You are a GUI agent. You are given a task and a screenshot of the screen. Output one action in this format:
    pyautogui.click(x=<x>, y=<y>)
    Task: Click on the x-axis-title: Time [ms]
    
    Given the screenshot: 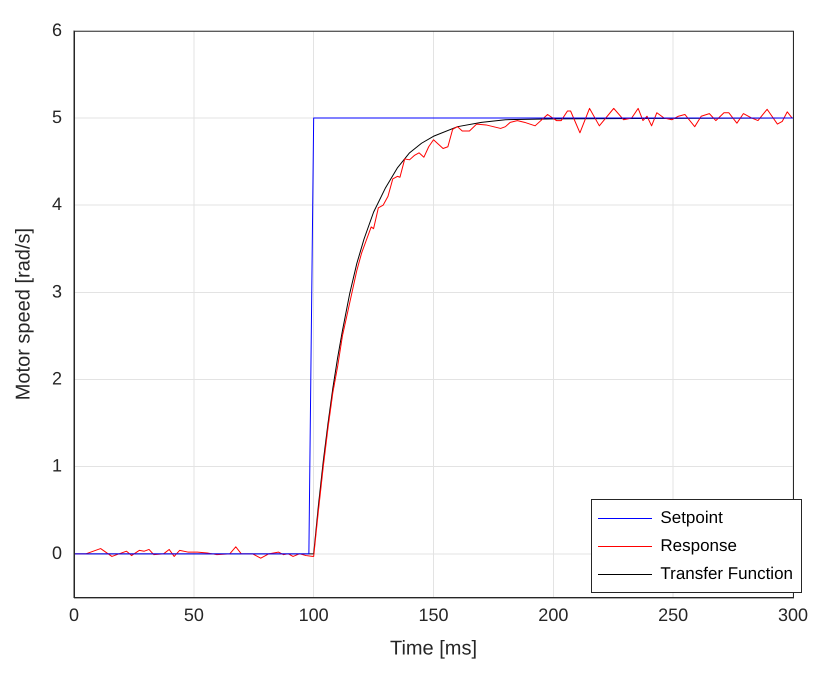 What is the action you would take?
    pyautogui.click(x=434, y=649)
    